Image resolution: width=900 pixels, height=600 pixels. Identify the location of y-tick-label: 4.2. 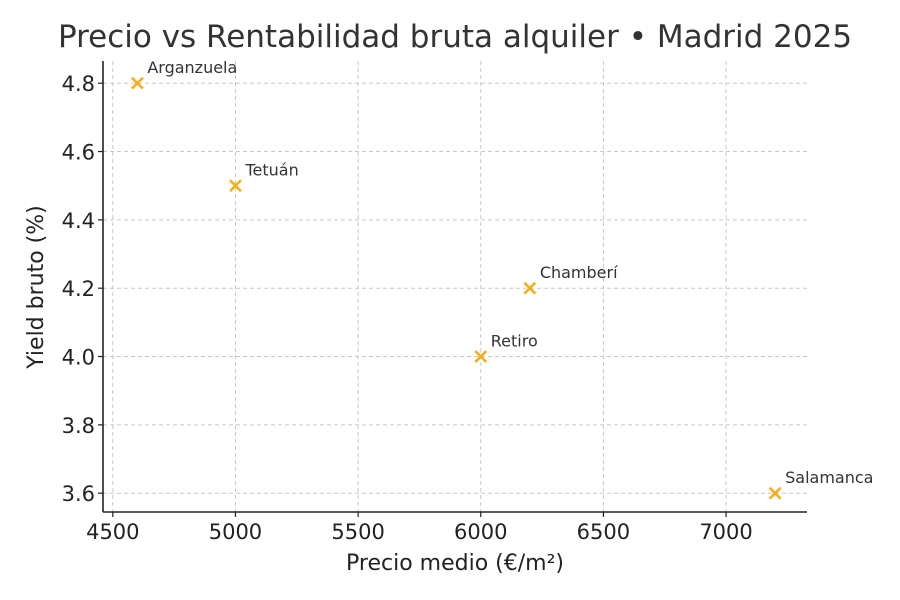
(78, 289).